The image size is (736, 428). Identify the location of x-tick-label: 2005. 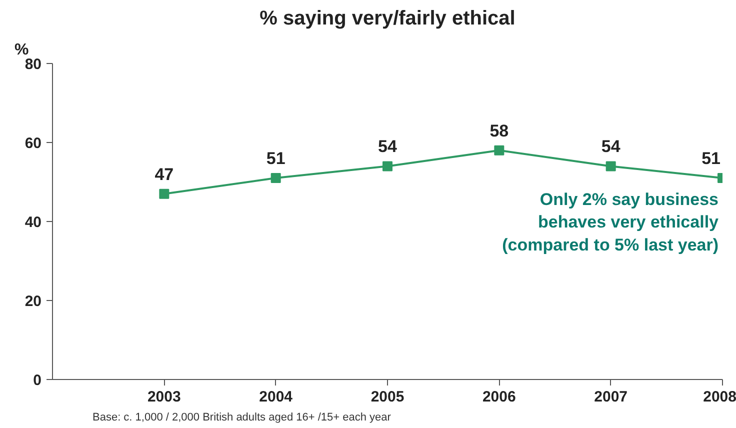
(387, 397).